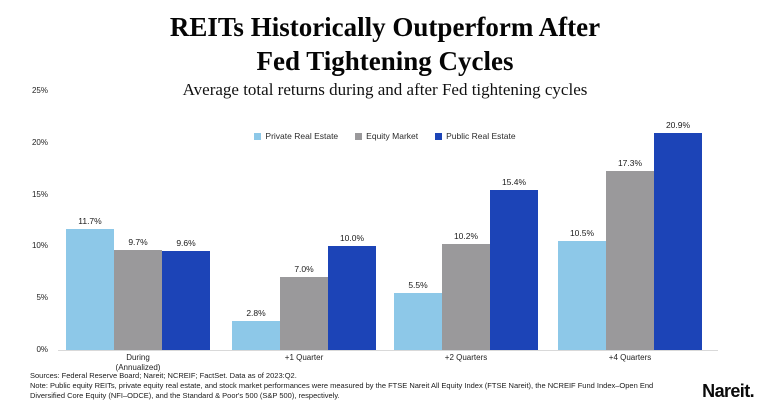  What do you see at coordinates (630, 260) in the screenshot?
I see `bar-equity-market-4-quarters` at bounding box center [630, 260].